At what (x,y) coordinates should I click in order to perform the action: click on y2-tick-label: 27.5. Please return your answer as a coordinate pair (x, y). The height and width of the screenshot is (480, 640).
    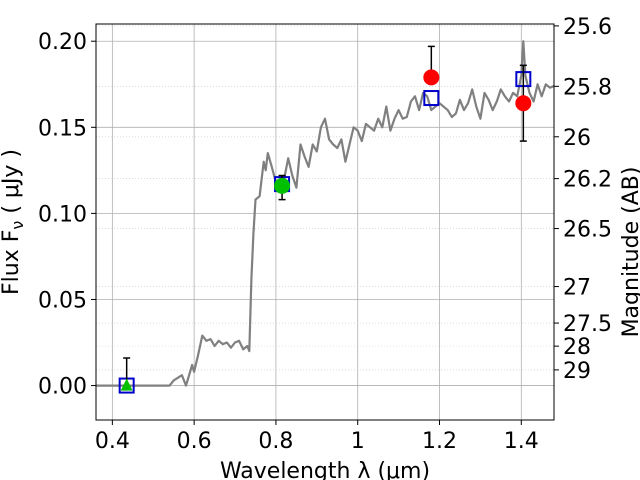
    Looking at the image, I should click on (587, 324).